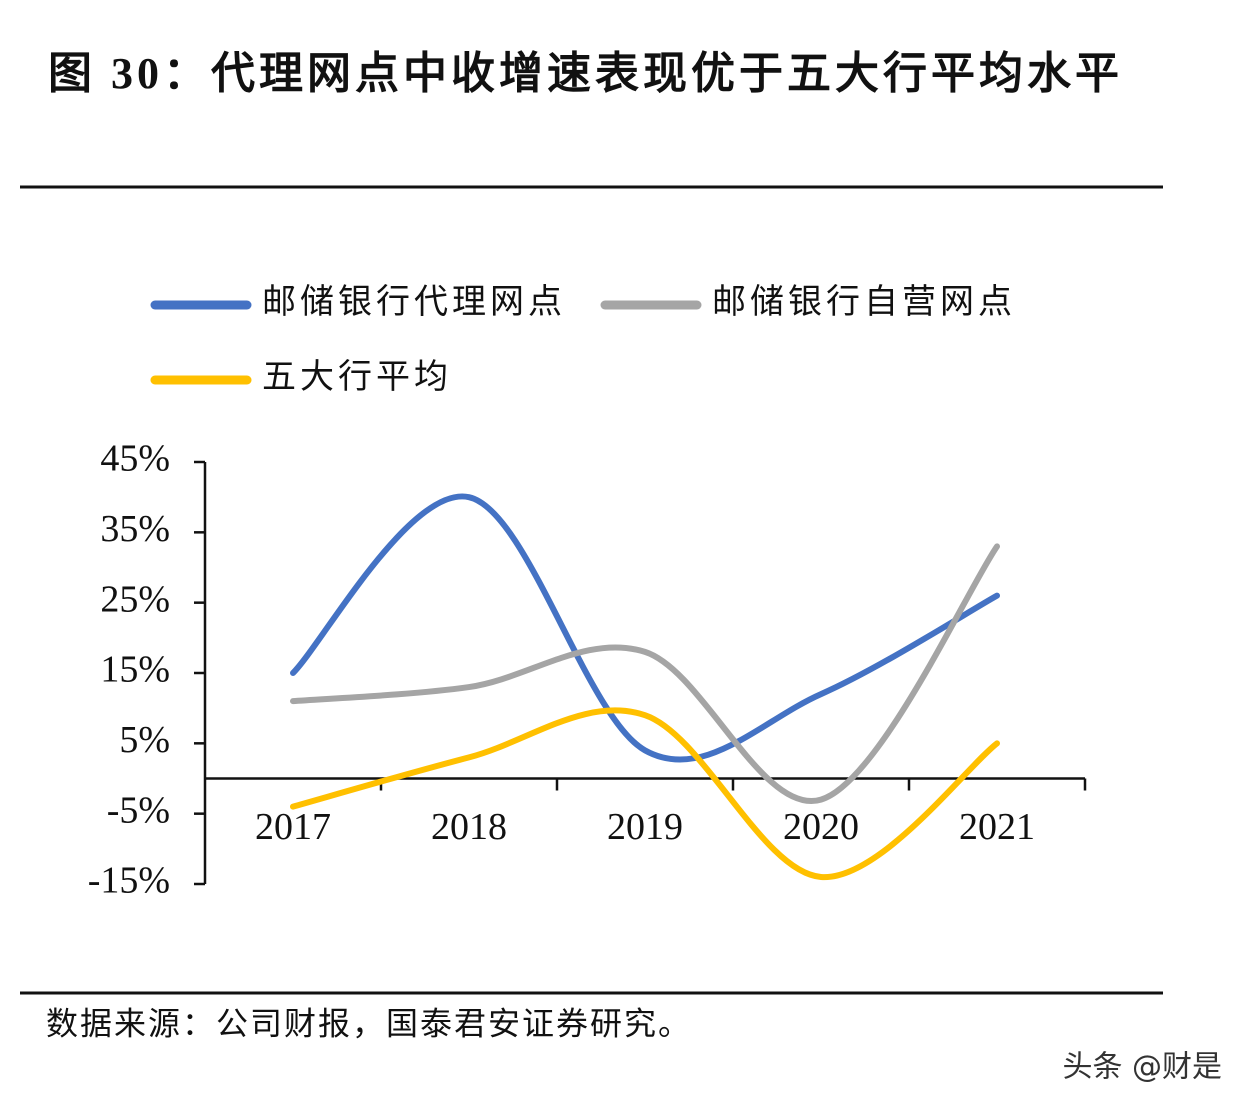 The width and height of the screenshot is (1252, 1112). I want to click on legend-label: 五大行平均, so click(357, 377).